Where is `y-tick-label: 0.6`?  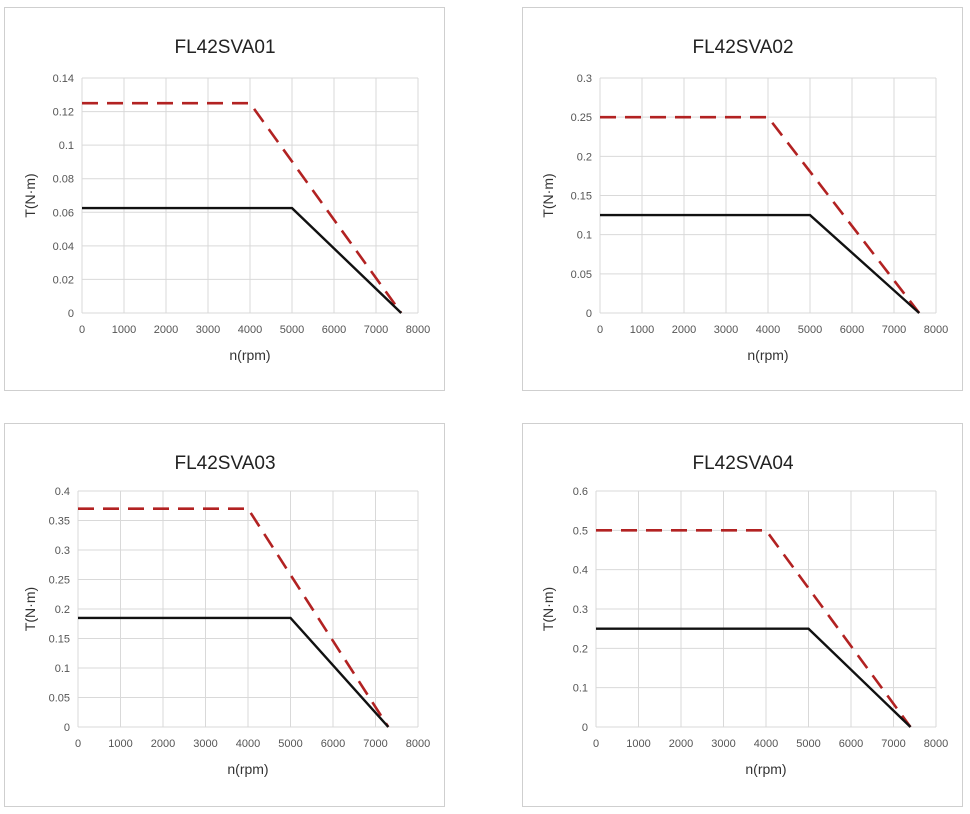
y-tick-label: 0.6 is located at coordinates (580, 492).